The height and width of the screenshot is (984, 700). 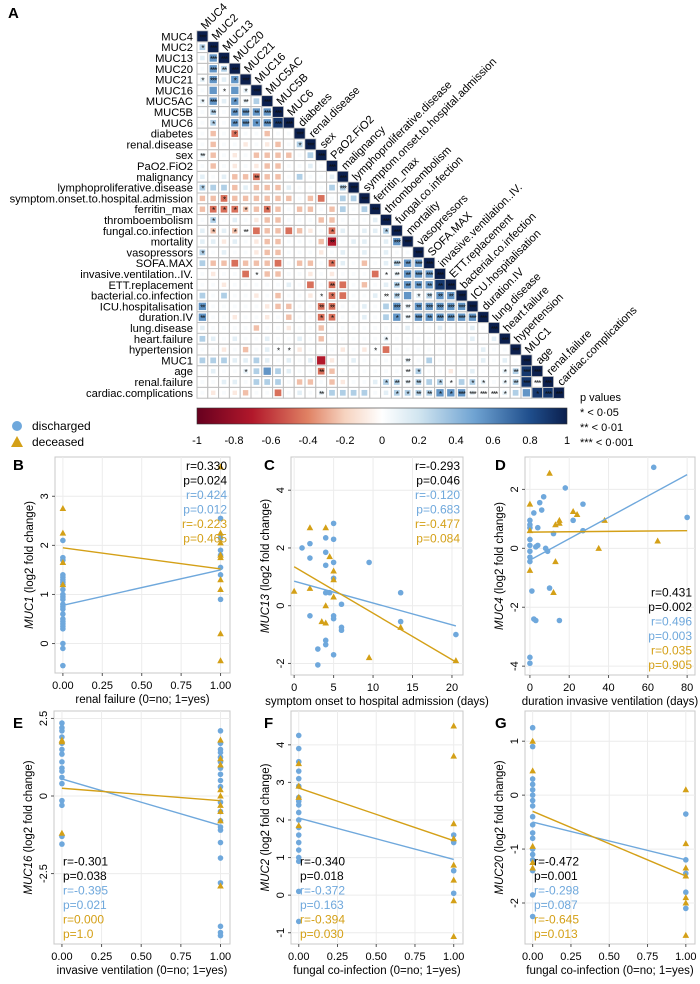 I want to click on y-axis-label-unit: (log2 fold change), so click(x=29, y=807).